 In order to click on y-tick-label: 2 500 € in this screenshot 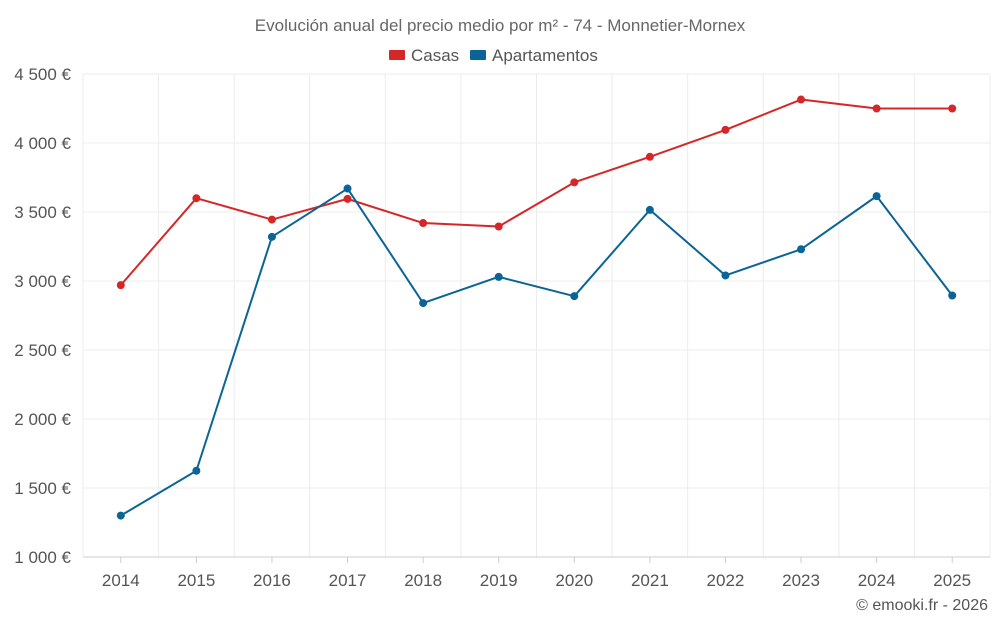, I will do `click(42, 350)`.